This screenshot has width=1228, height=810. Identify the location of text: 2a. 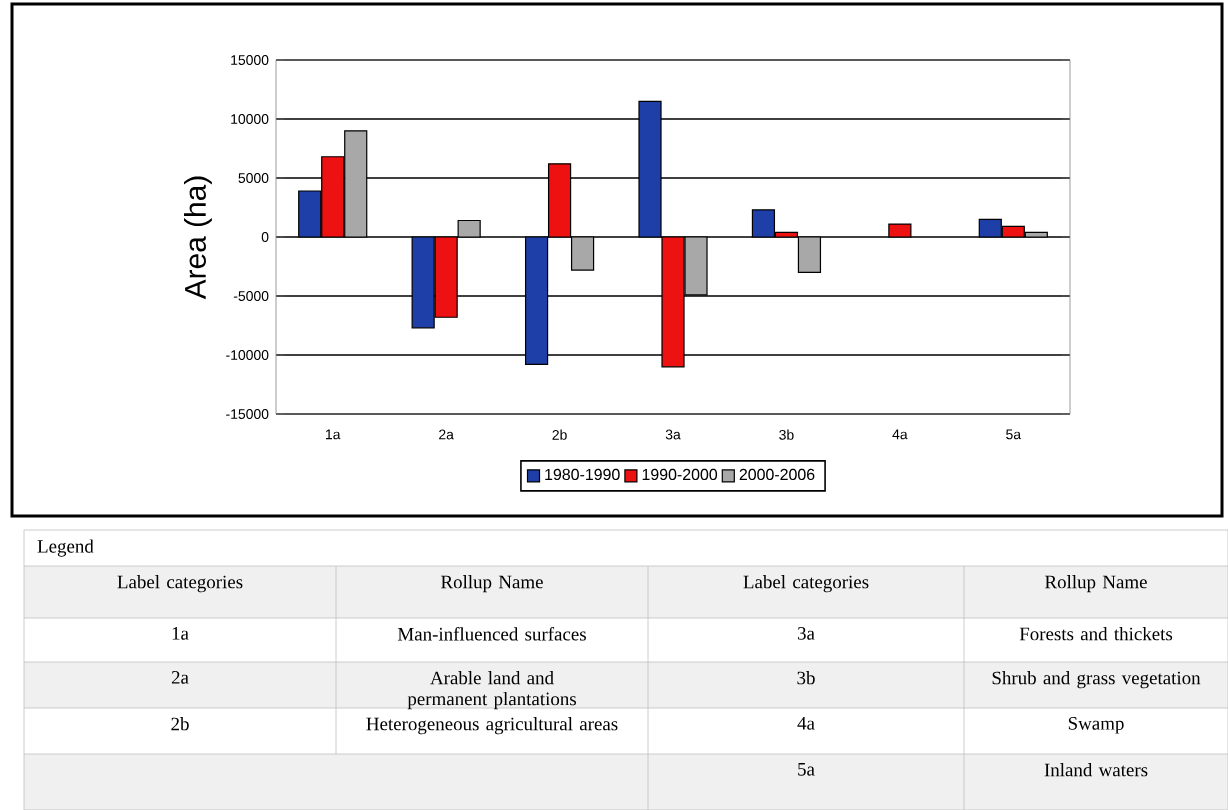
(180, 677).